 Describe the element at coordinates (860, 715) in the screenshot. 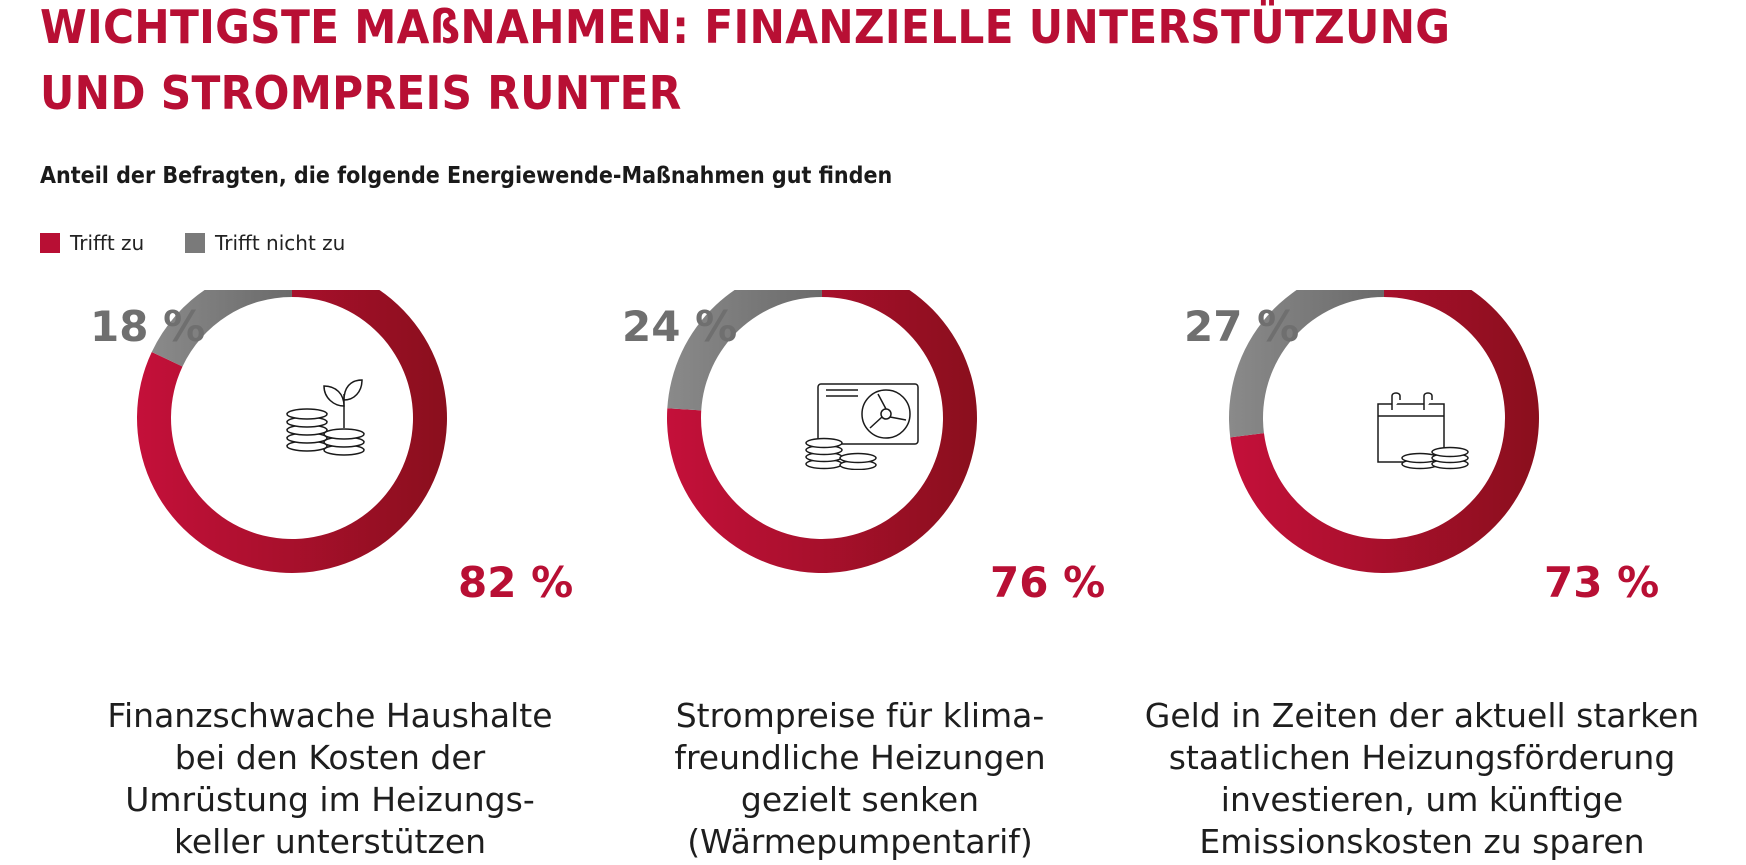

I see `caption-2-line-1: Strompreise für klima-` at that location.